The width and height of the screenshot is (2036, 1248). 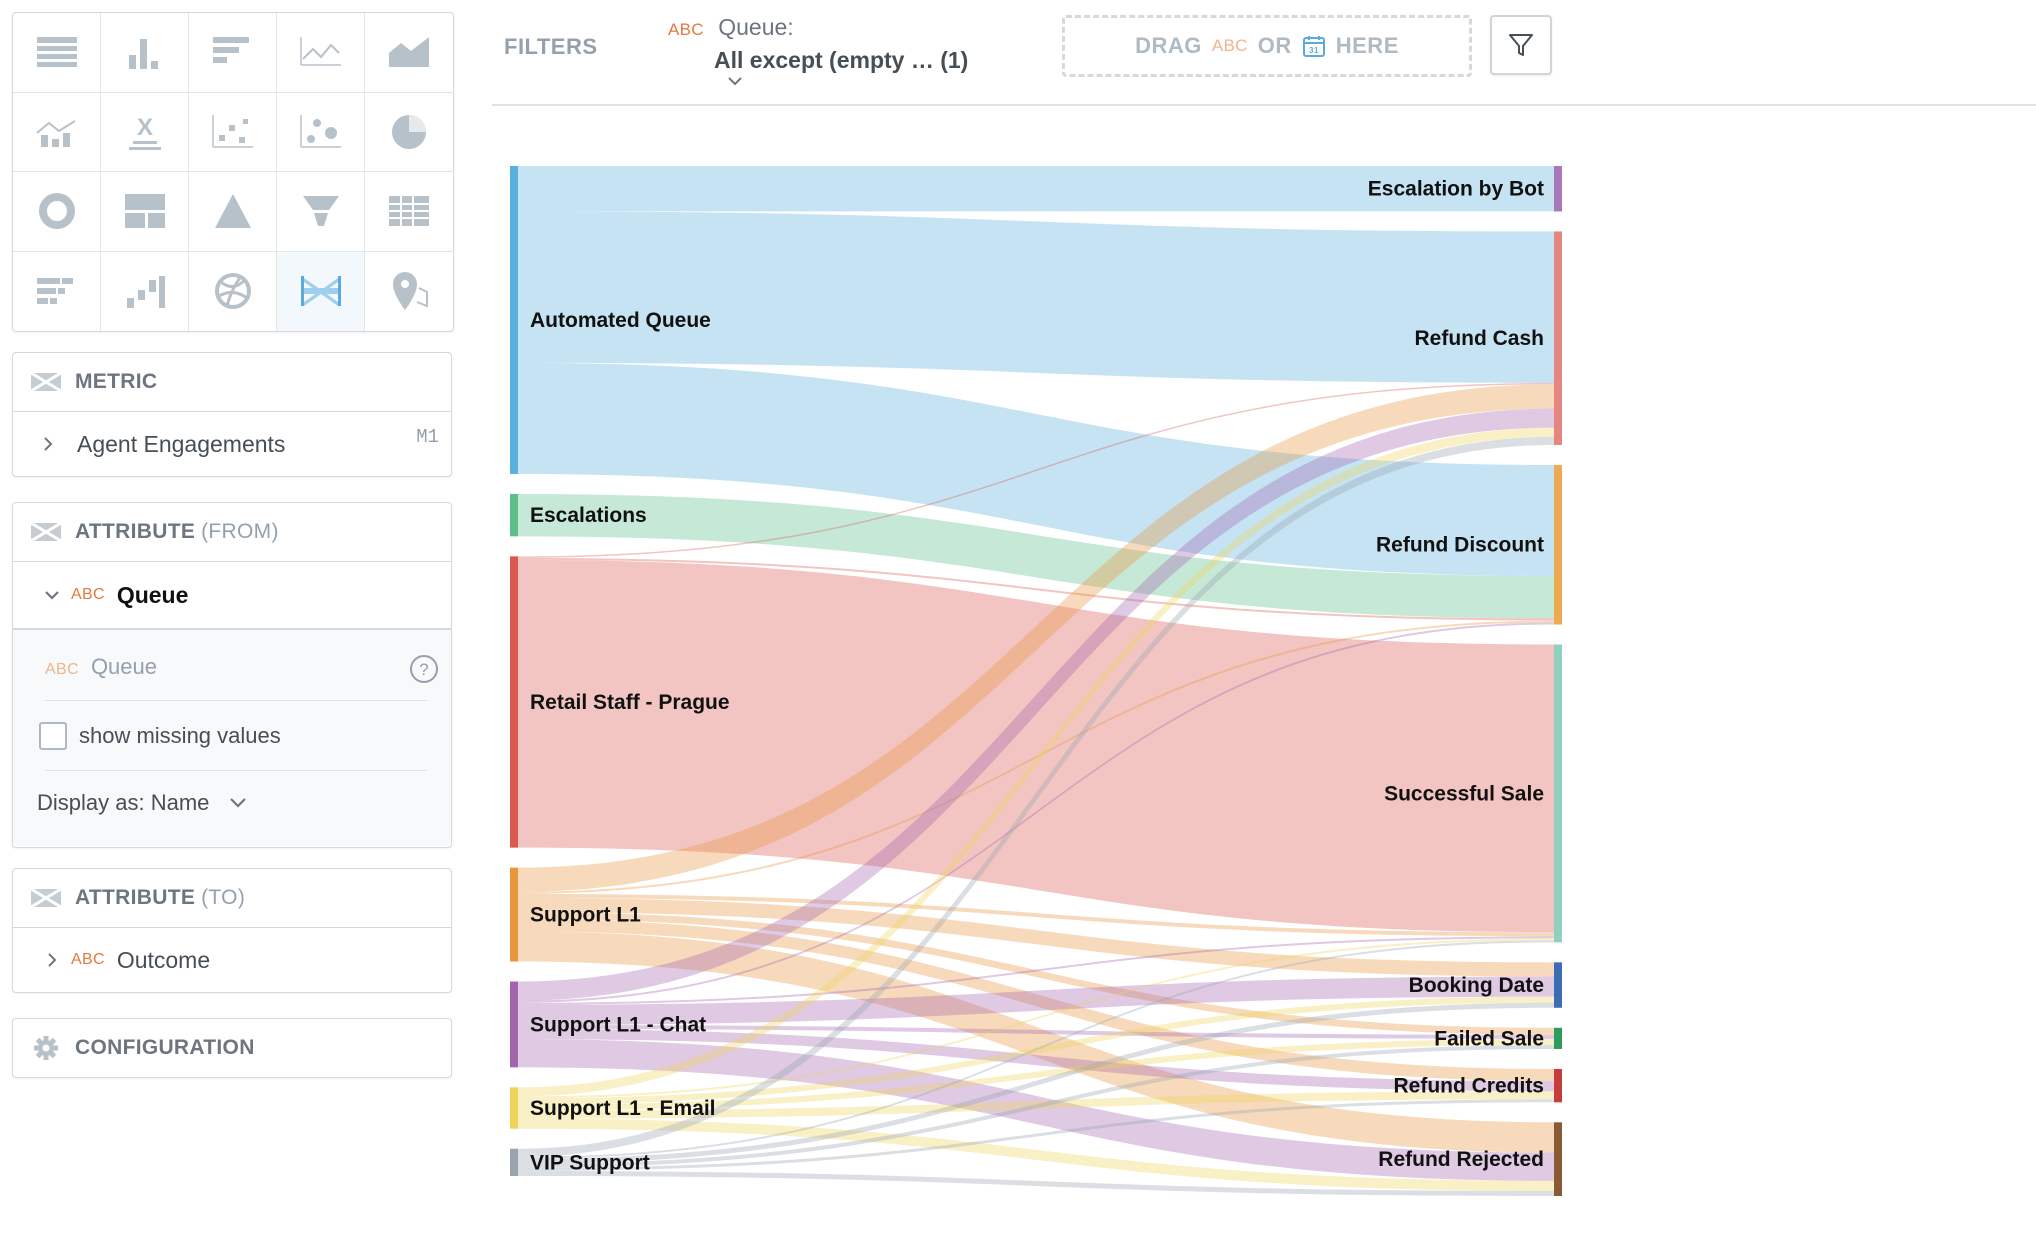 What do you see at coordinates (514, 914) in the screenshot?
I see `sankey-node-support-l1` at bounding box center [514, 914].